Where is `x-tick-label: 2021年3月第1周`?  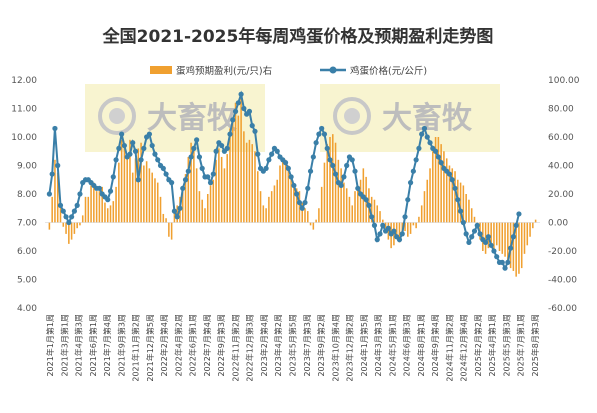 x-tick-label: 2021年3月第1周 is located at coordinates (64, 345).